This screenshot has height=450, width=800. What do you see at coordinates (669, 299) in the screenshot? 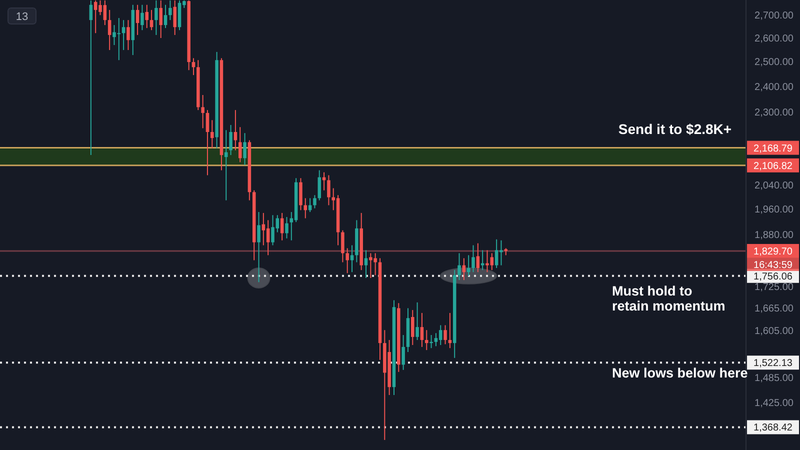
I see `annotation: Must hold to retain momentum` at bounding box center [669, 299].